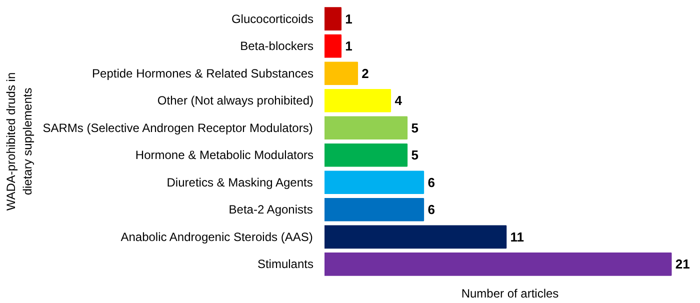  Describe the element at coordinates (239, 182) in the screenshot. I see `y-tick-label: Diuretics & Masking Agents` at that location.